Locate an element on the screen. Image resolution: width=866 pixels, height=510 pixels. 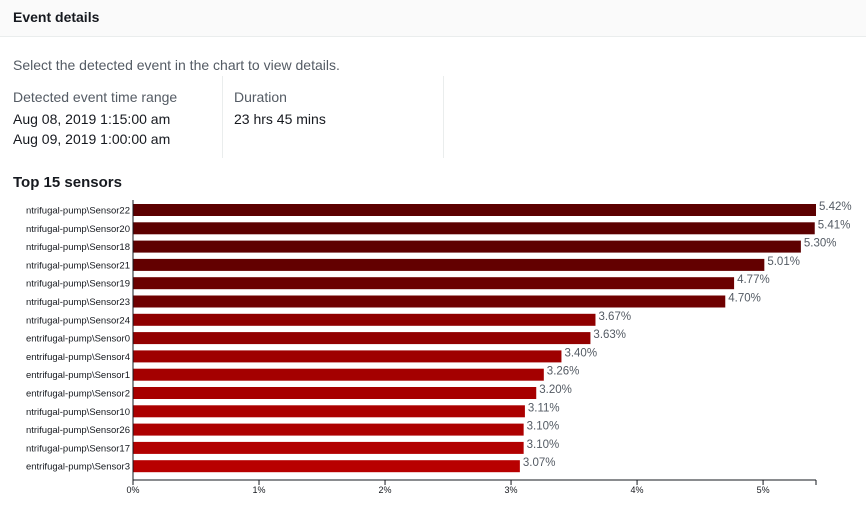
x-axis-tick-label: 4% is located at coordinates (637, 490).